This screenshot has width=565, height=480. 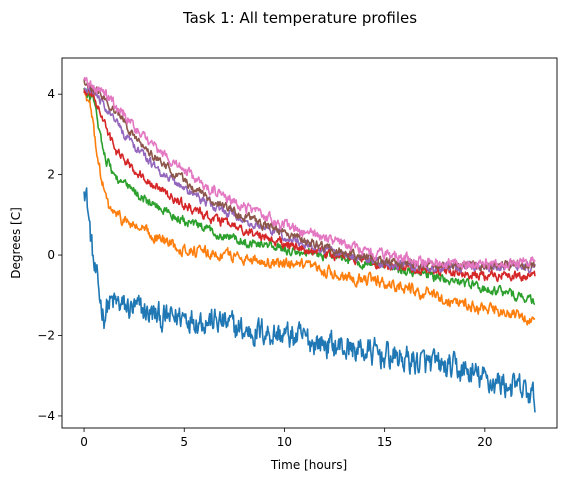 What do you see at coordinates (384, 442) in the screenshot?
I see `x-tick-label: 15` at bounding box center [384, 442].